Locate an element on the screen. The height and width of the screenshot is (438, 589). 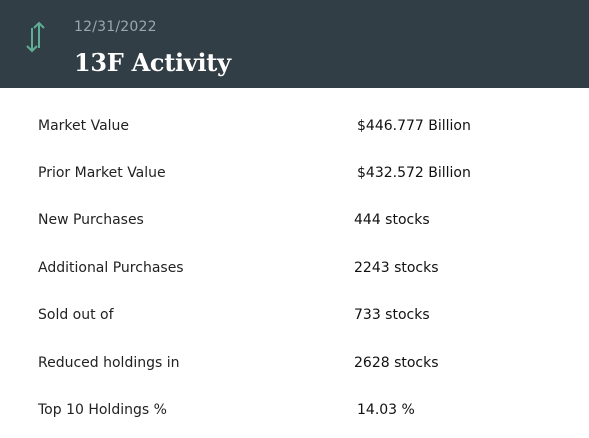
row-value: 14.03 % is located at coordinates (386, 409).